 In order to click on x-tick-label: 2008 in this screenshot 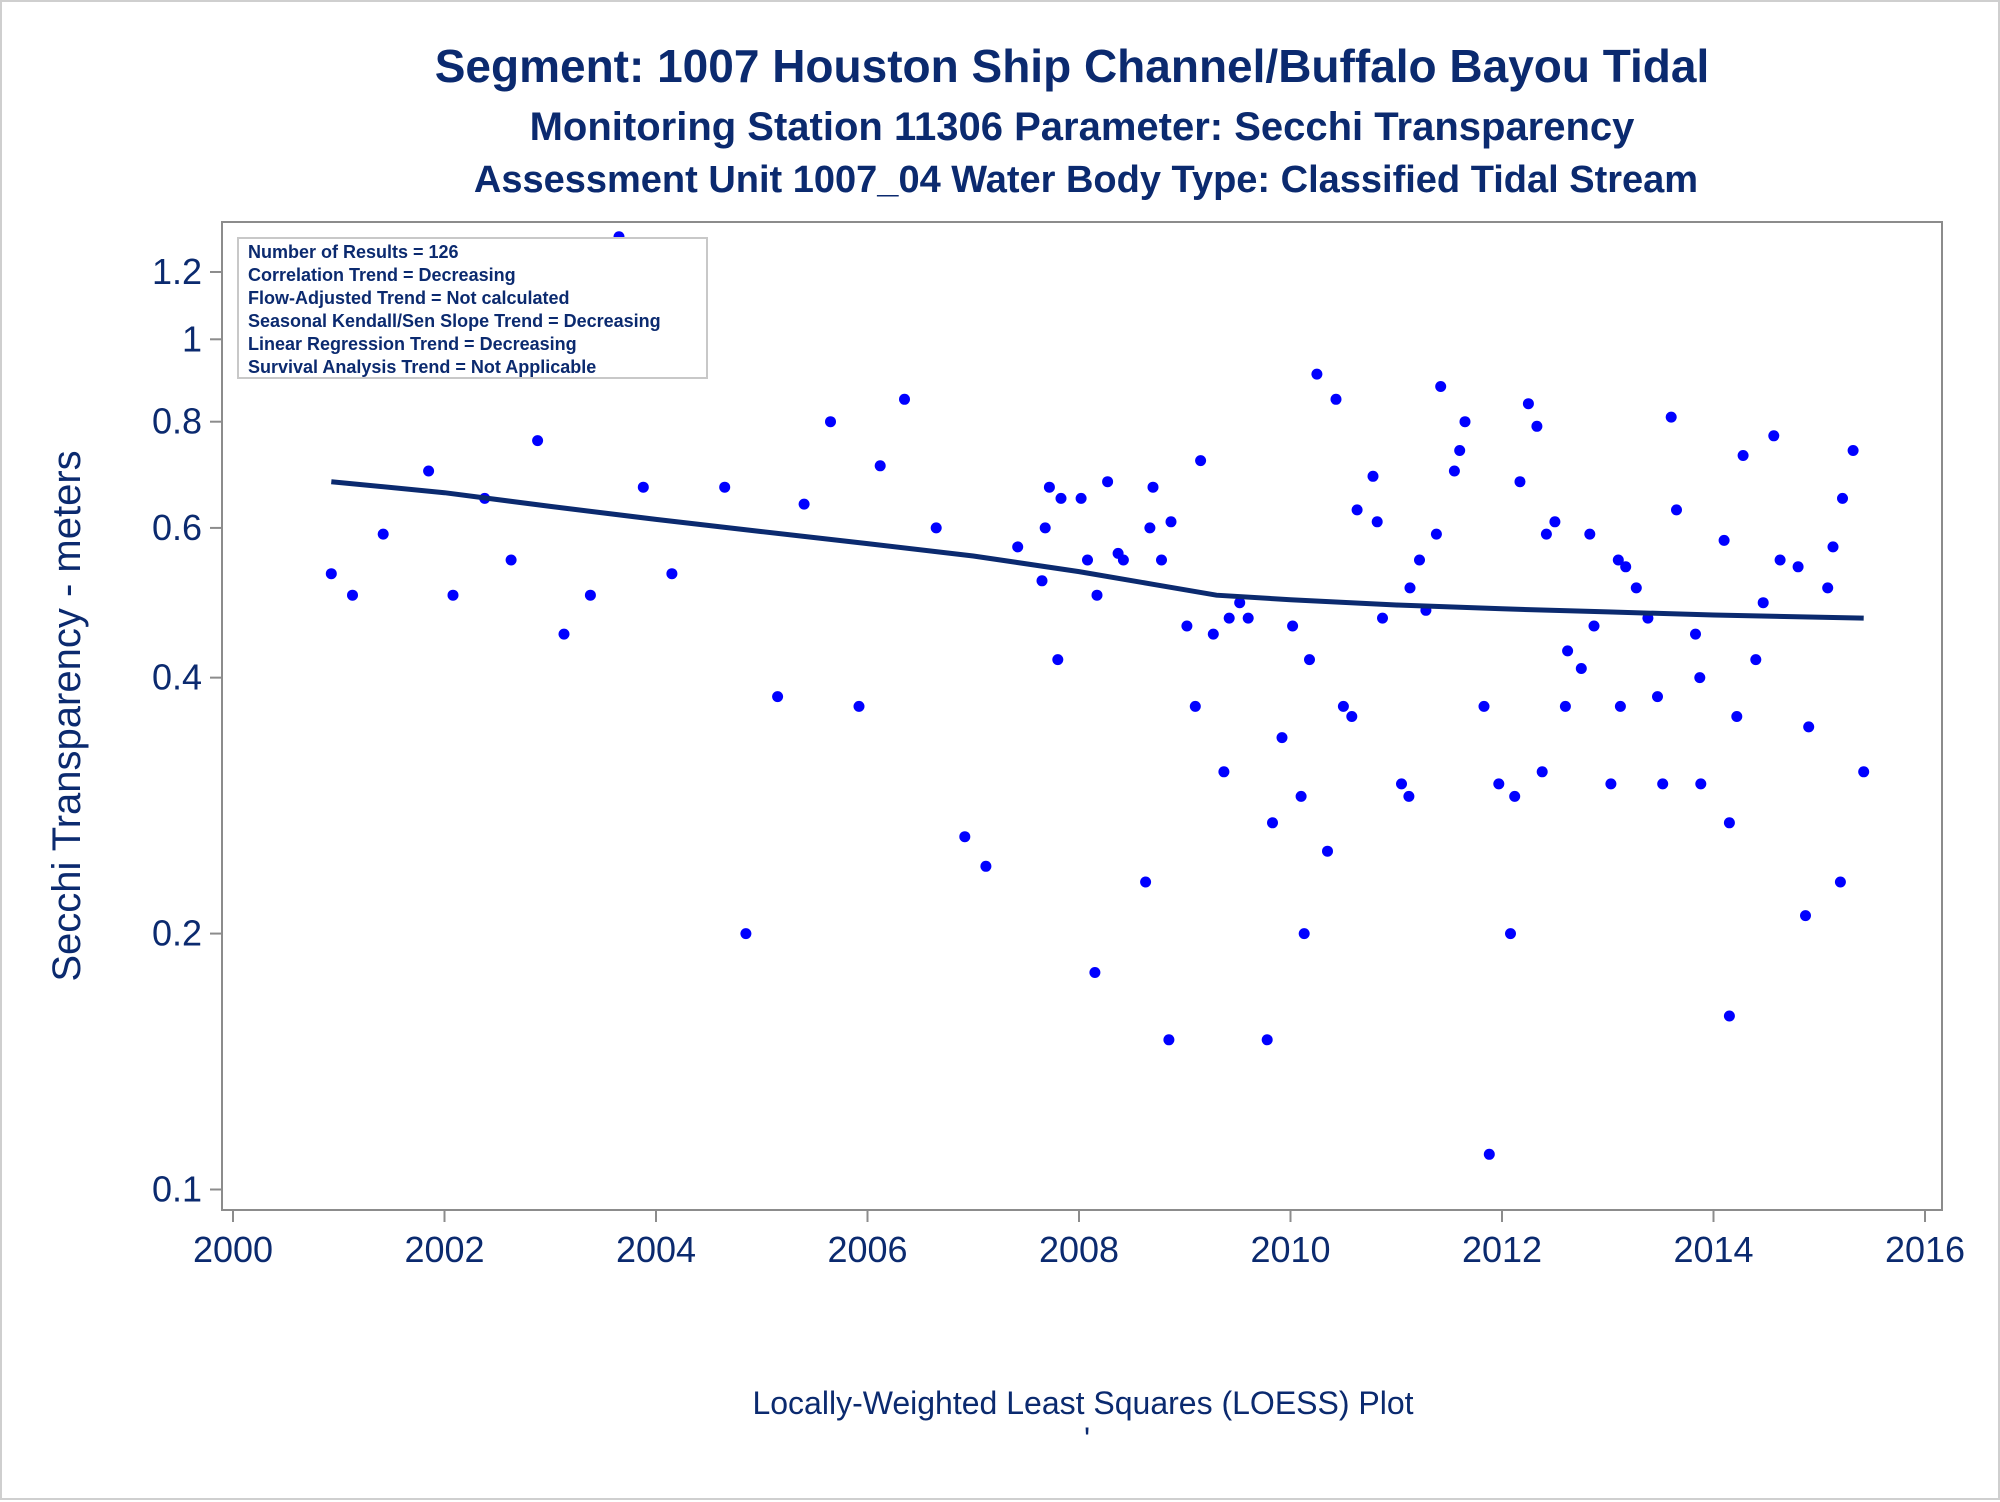, I will do `click(1079, 1249)`.